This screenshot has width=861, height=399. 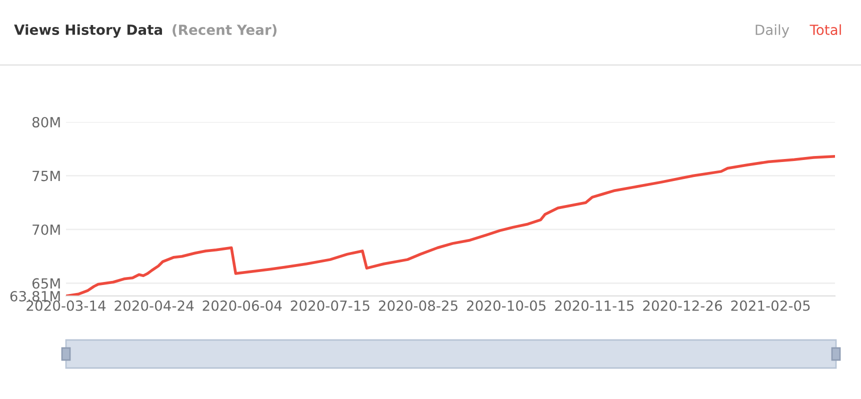 What do you see at coordinates (330, 305) in the screenshot?
I see `x-tick-label: 2020-07-15` at bounding box center [330, 305].